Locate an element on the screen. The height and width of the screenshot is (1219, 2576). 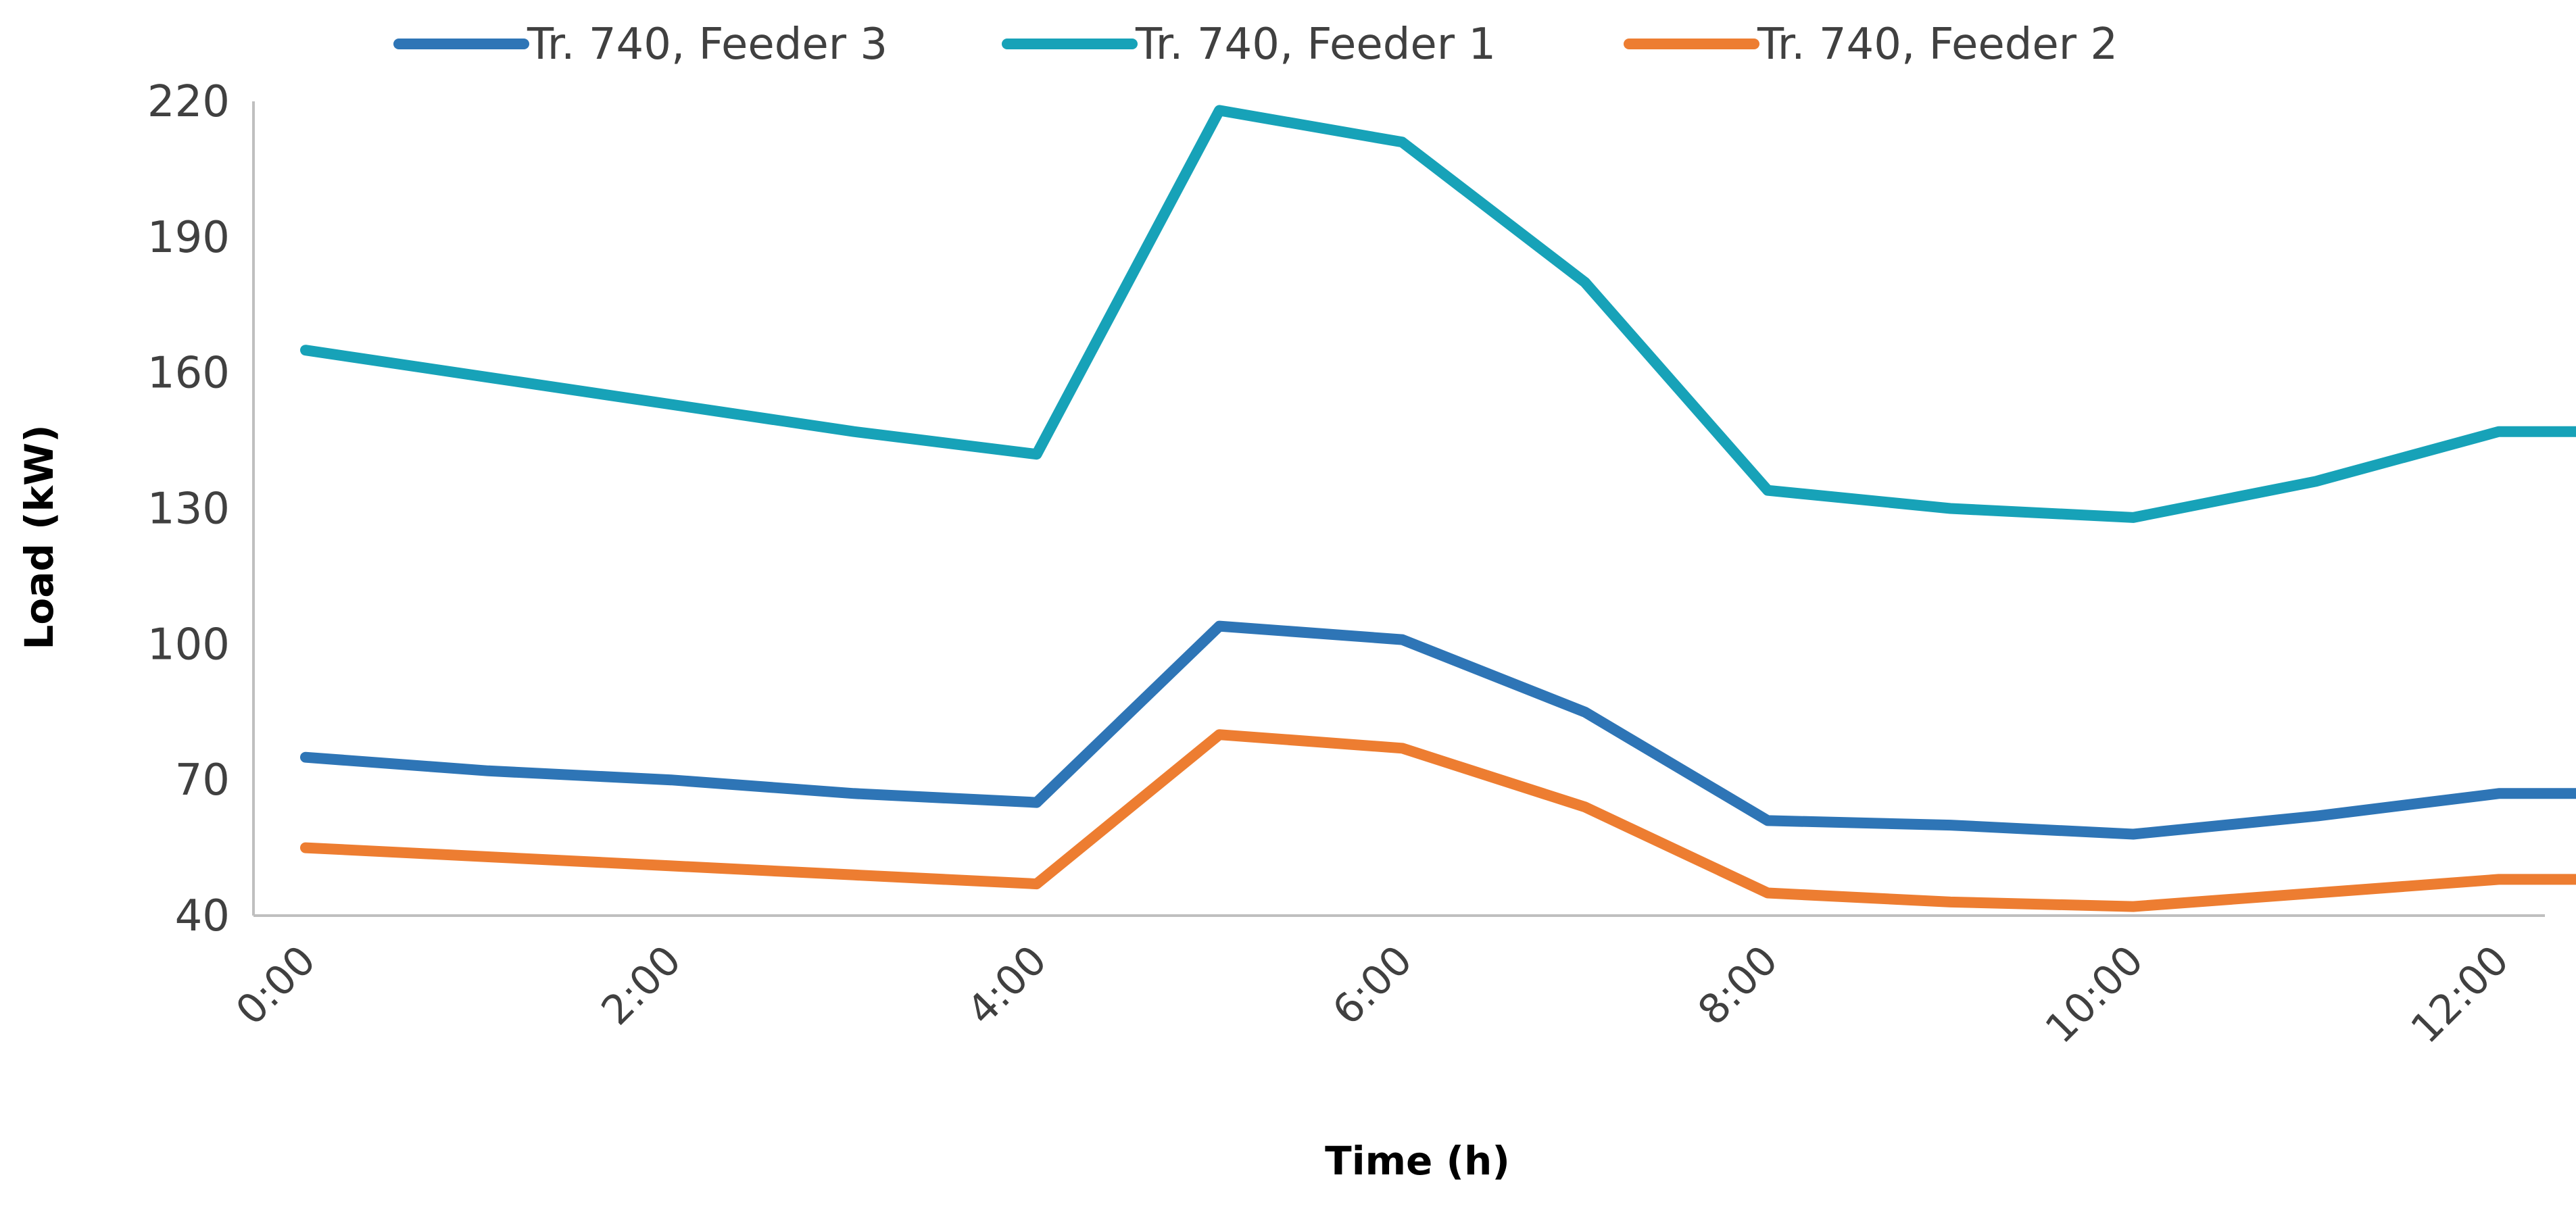
y-tick-label: 130 is located at coordinates (188, 509).